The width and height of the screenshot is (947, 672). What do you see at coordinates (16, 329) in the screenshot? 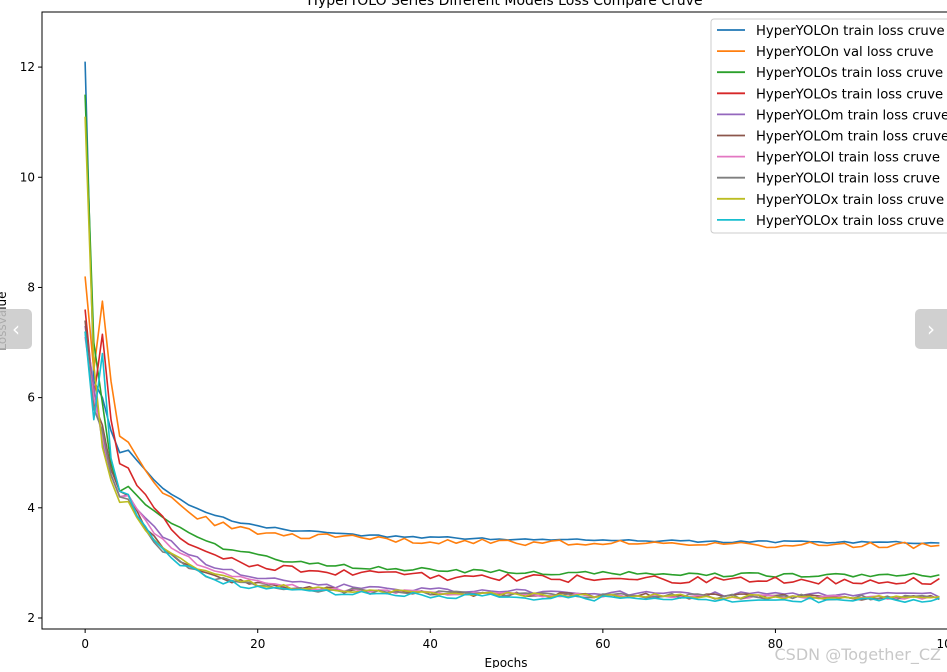
I see `prev-arrow-button: ‹` at bounding box center [16, 329].